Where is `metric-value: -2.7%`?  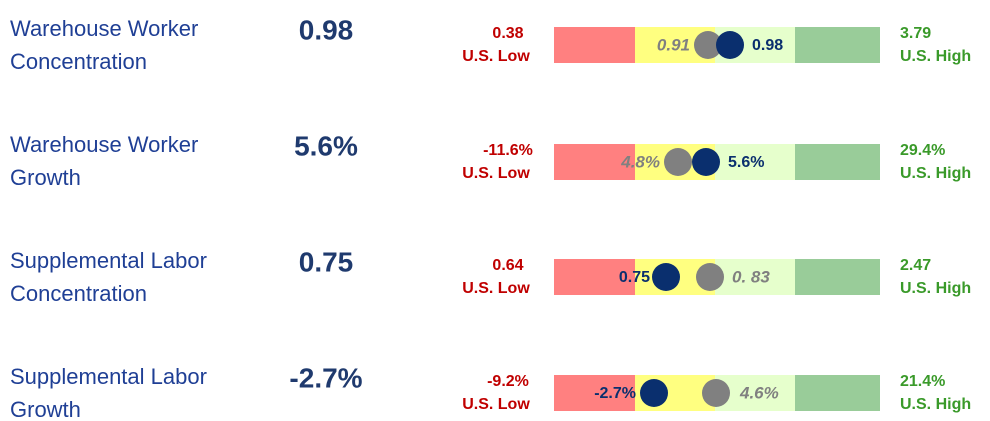
metric-value: -2.7% is located at coordinates (325, 377).